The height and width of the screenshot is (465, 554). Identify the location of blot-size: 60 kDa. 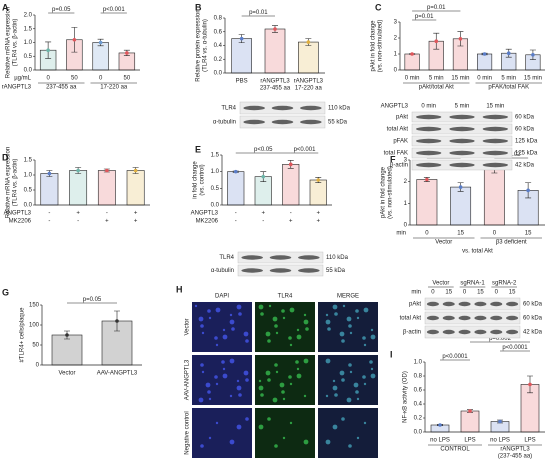
(525, 118).